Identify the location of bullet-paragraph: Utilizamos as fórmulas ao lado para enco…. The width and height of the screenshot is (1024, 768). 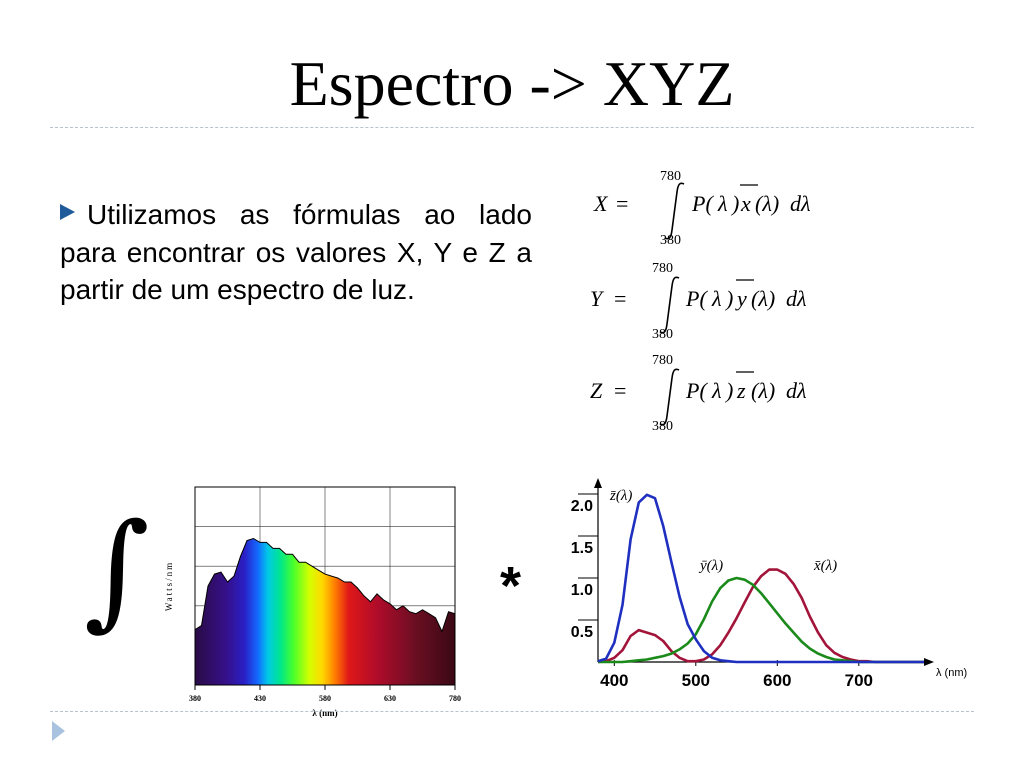
(296, 252).